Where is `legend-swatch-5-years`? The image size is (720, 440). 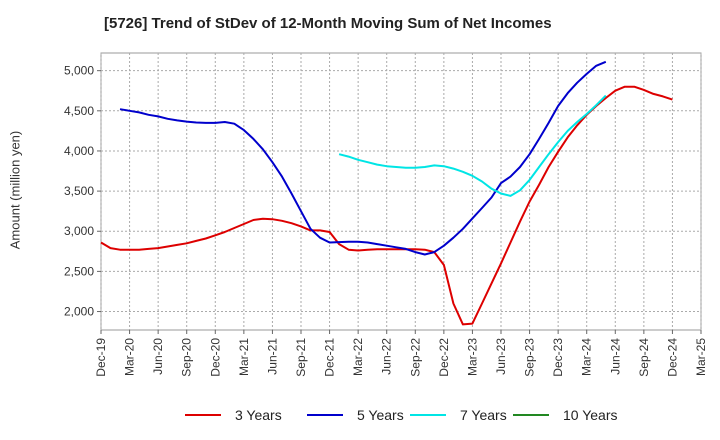 legend-swatch-5-years is located at coordinates (325, 415).